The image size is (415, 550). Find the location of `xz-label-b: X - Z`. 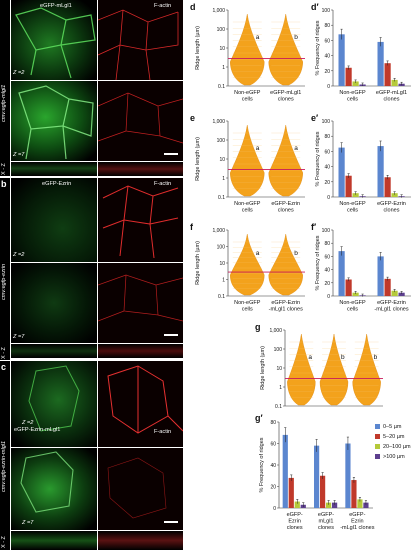

xz-label-b: X - Z is located at coordinates (4, 353).